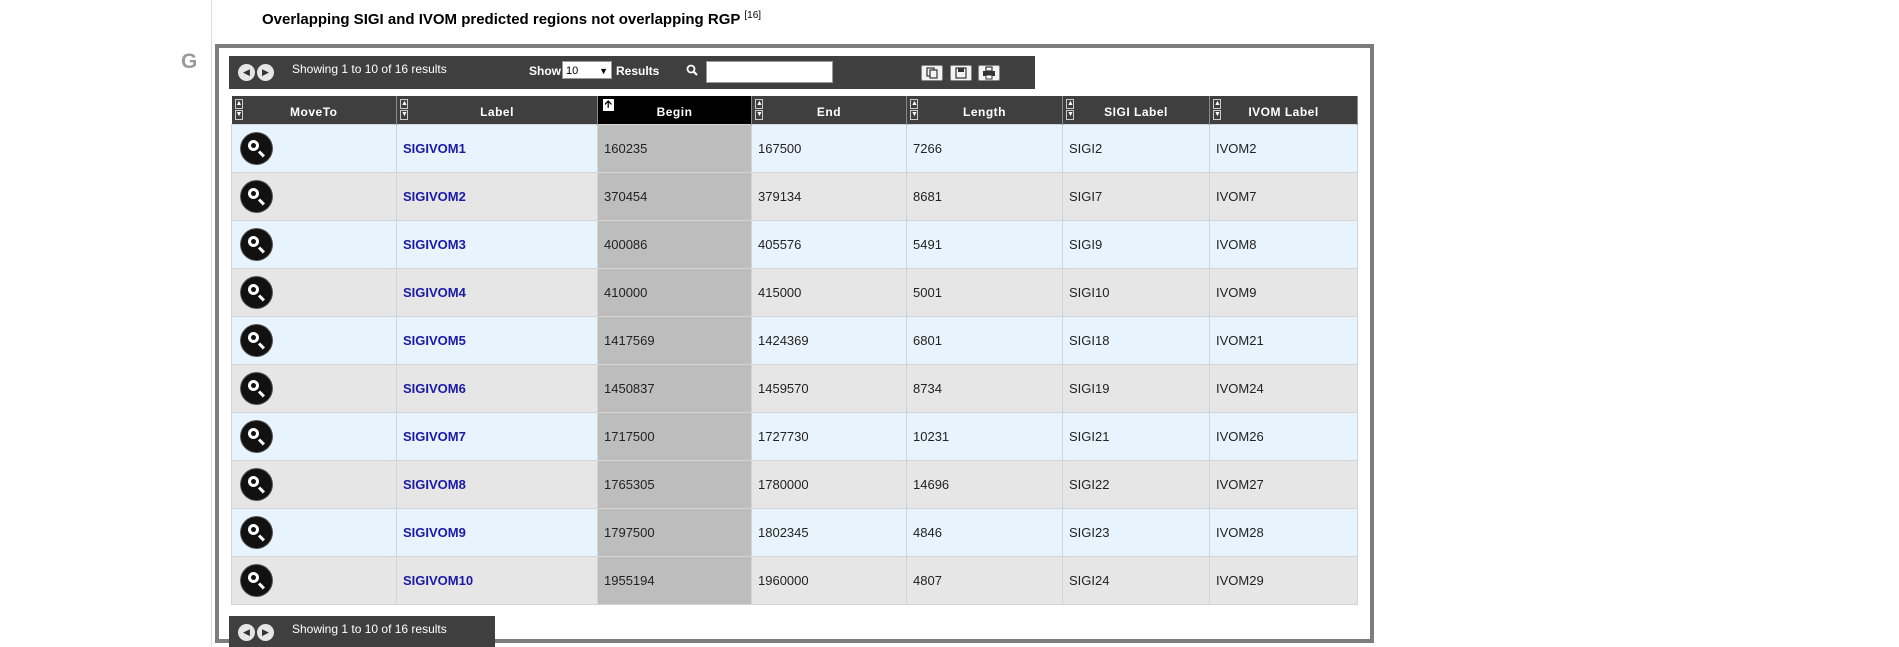 This screenshot has height=647, width=1899. What do you see at coordinates (189, 61) in the screenshot?
I see `section-letter: G` at bounding box center [189, 61].